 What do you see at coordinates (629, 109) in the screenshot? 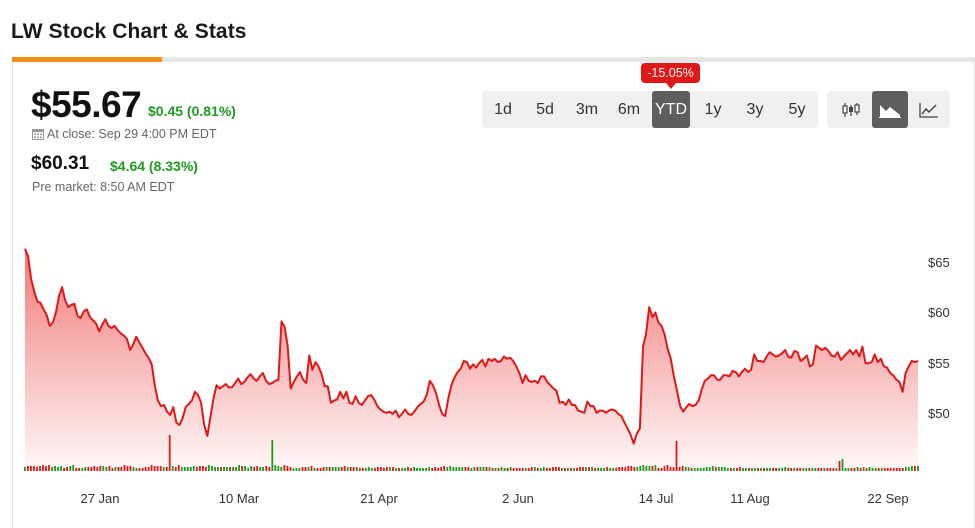
I see `range-6m-button: 6m` at bounding box center [629, 109].